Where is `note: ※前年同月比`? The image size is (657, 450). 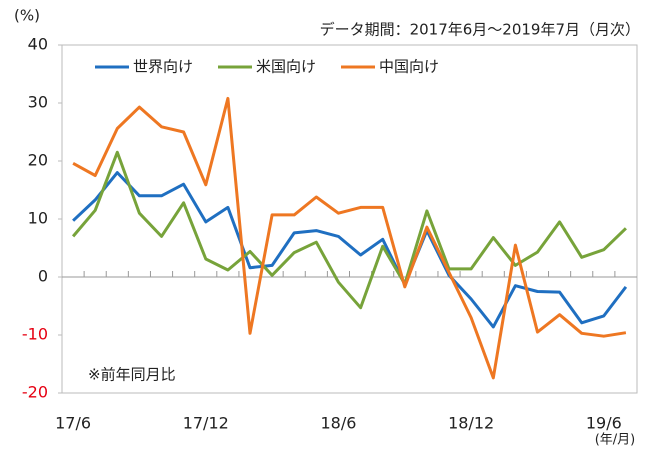 note: ※前年同月比 is located at coordinates (132, 375).